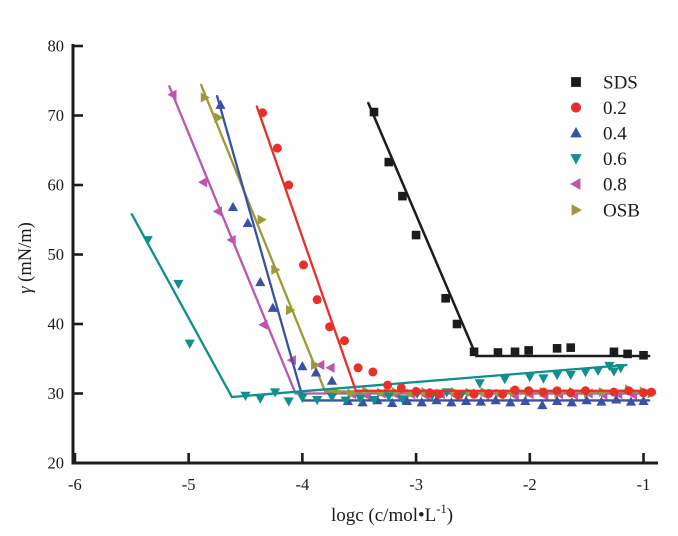 The image size is (678, 536). What do you see at coordinates (576, 159) in the screenshot?
I see `legend-marker-0.6` at bounding box center [576, 159].